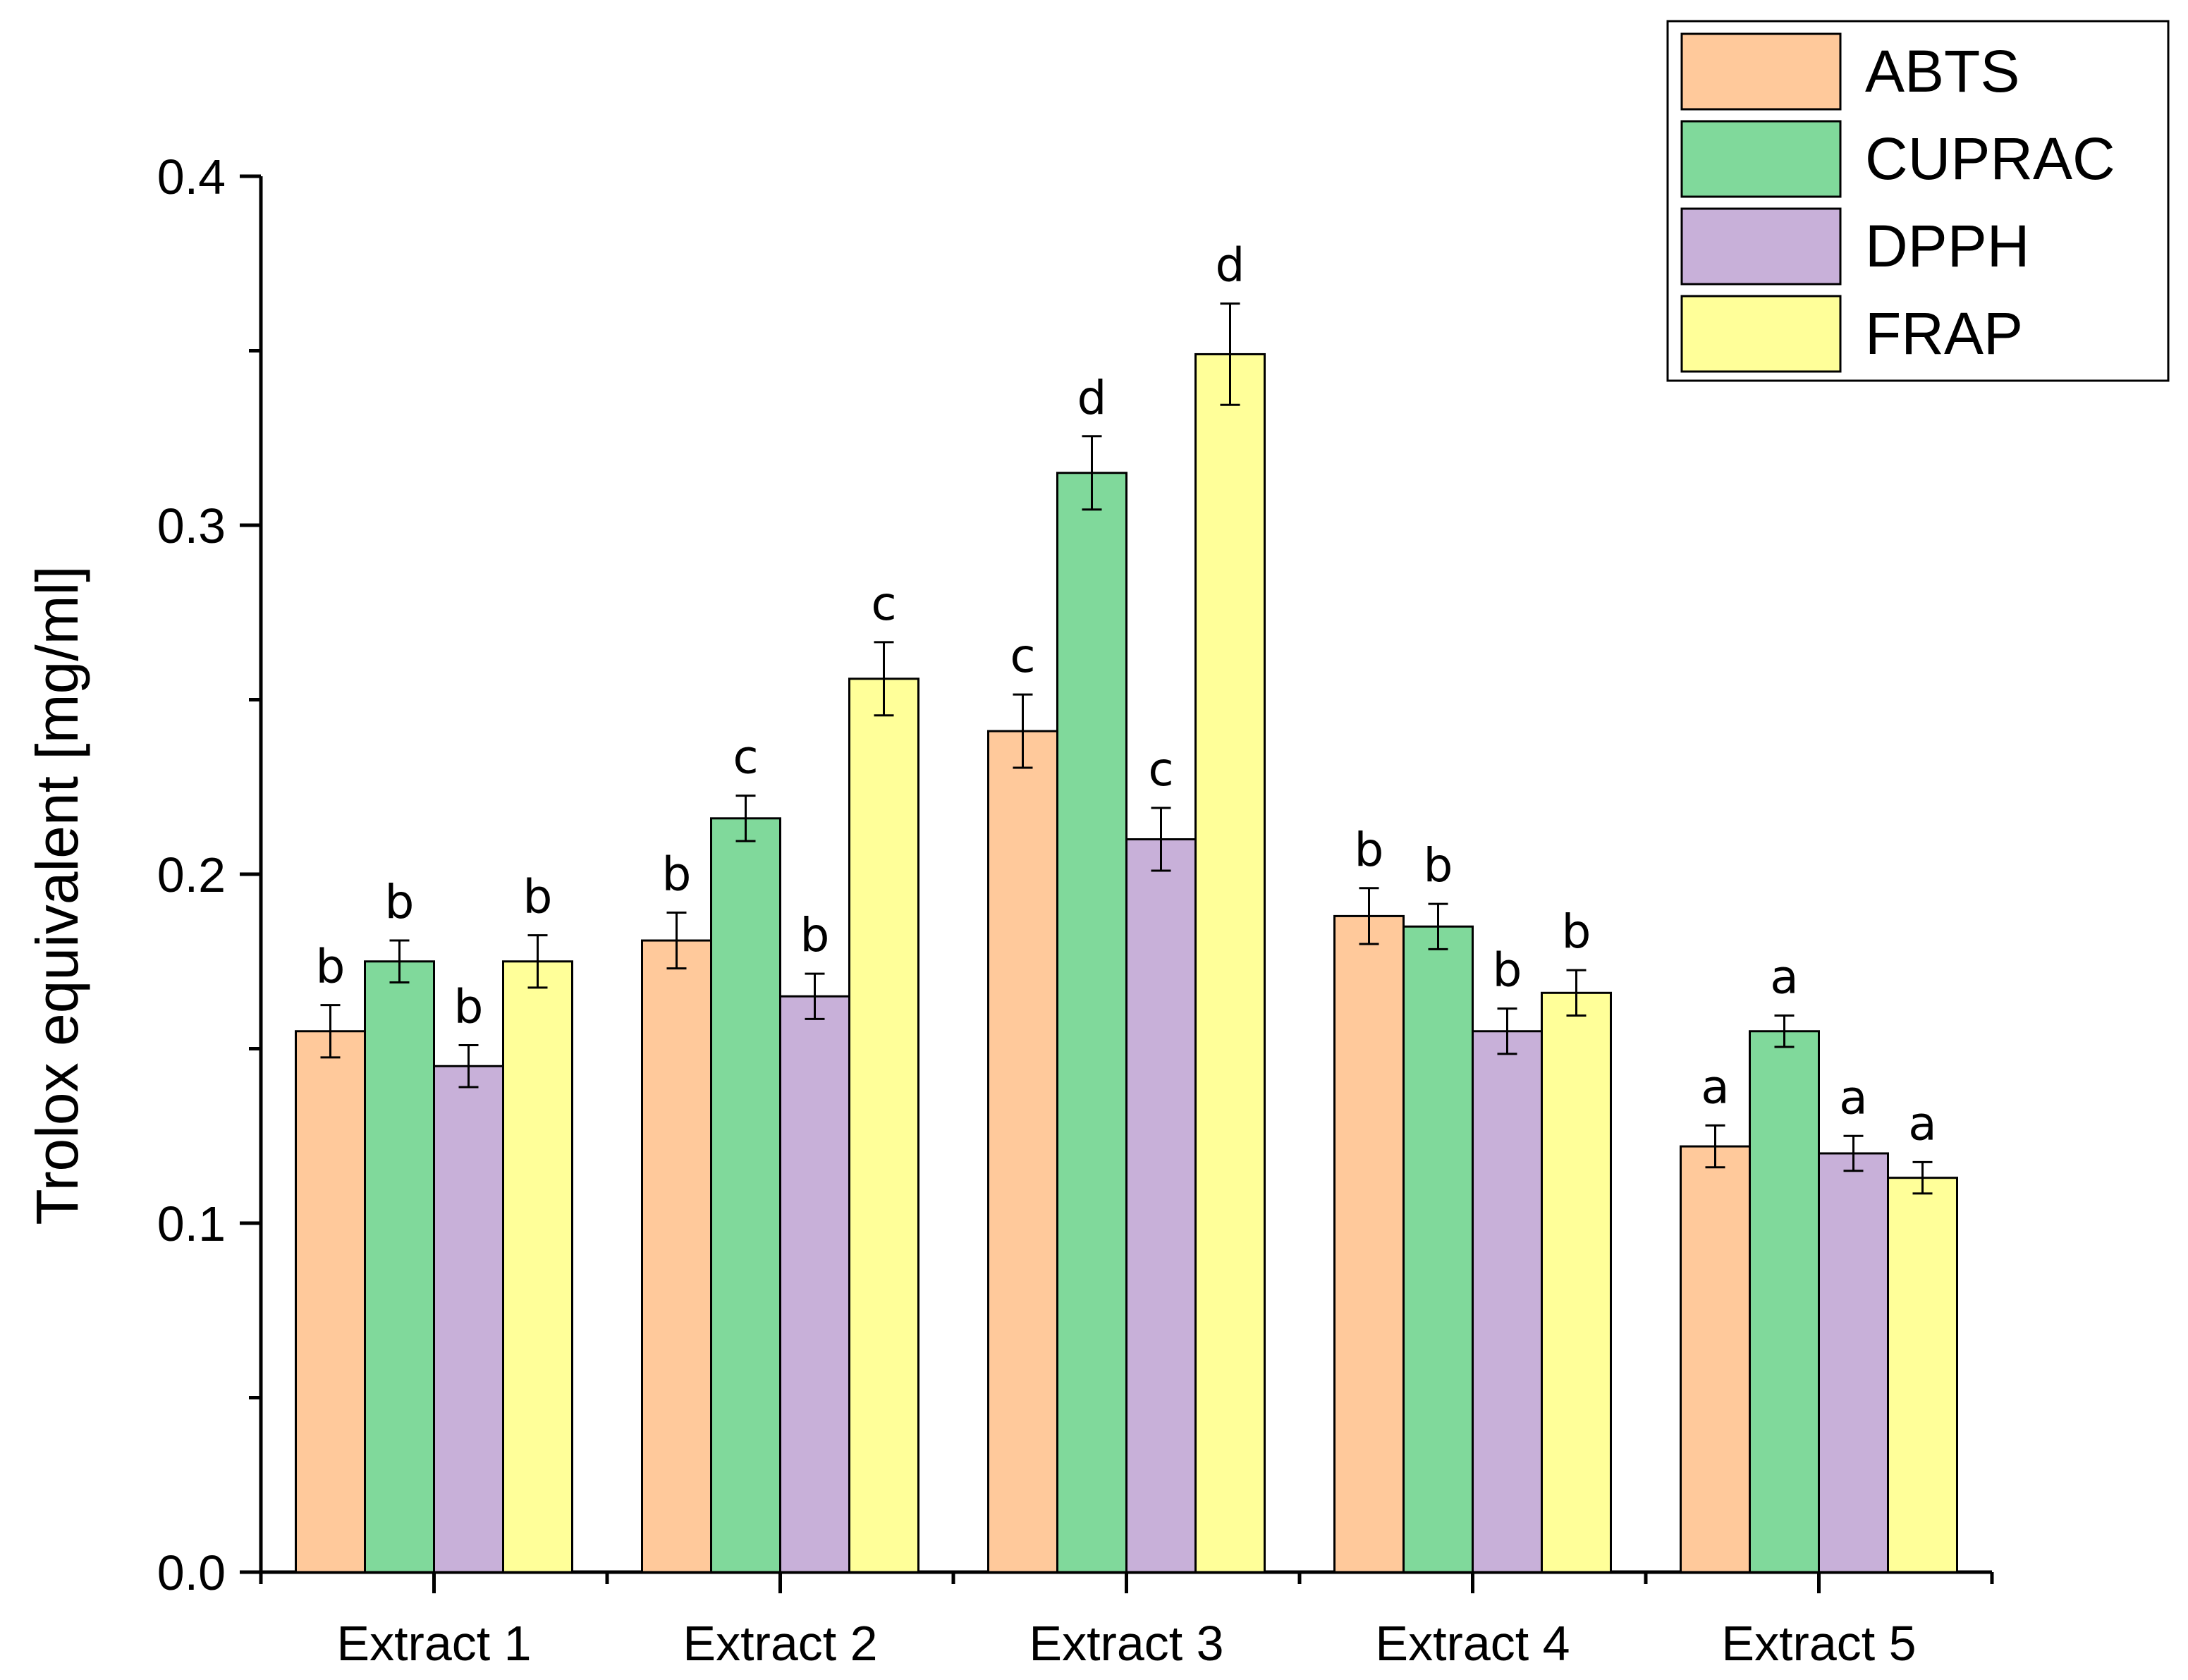 The height and width of the screenshot is (1680, 2188). I want to click on y-tick-label: 0.3, so click(191, 525).